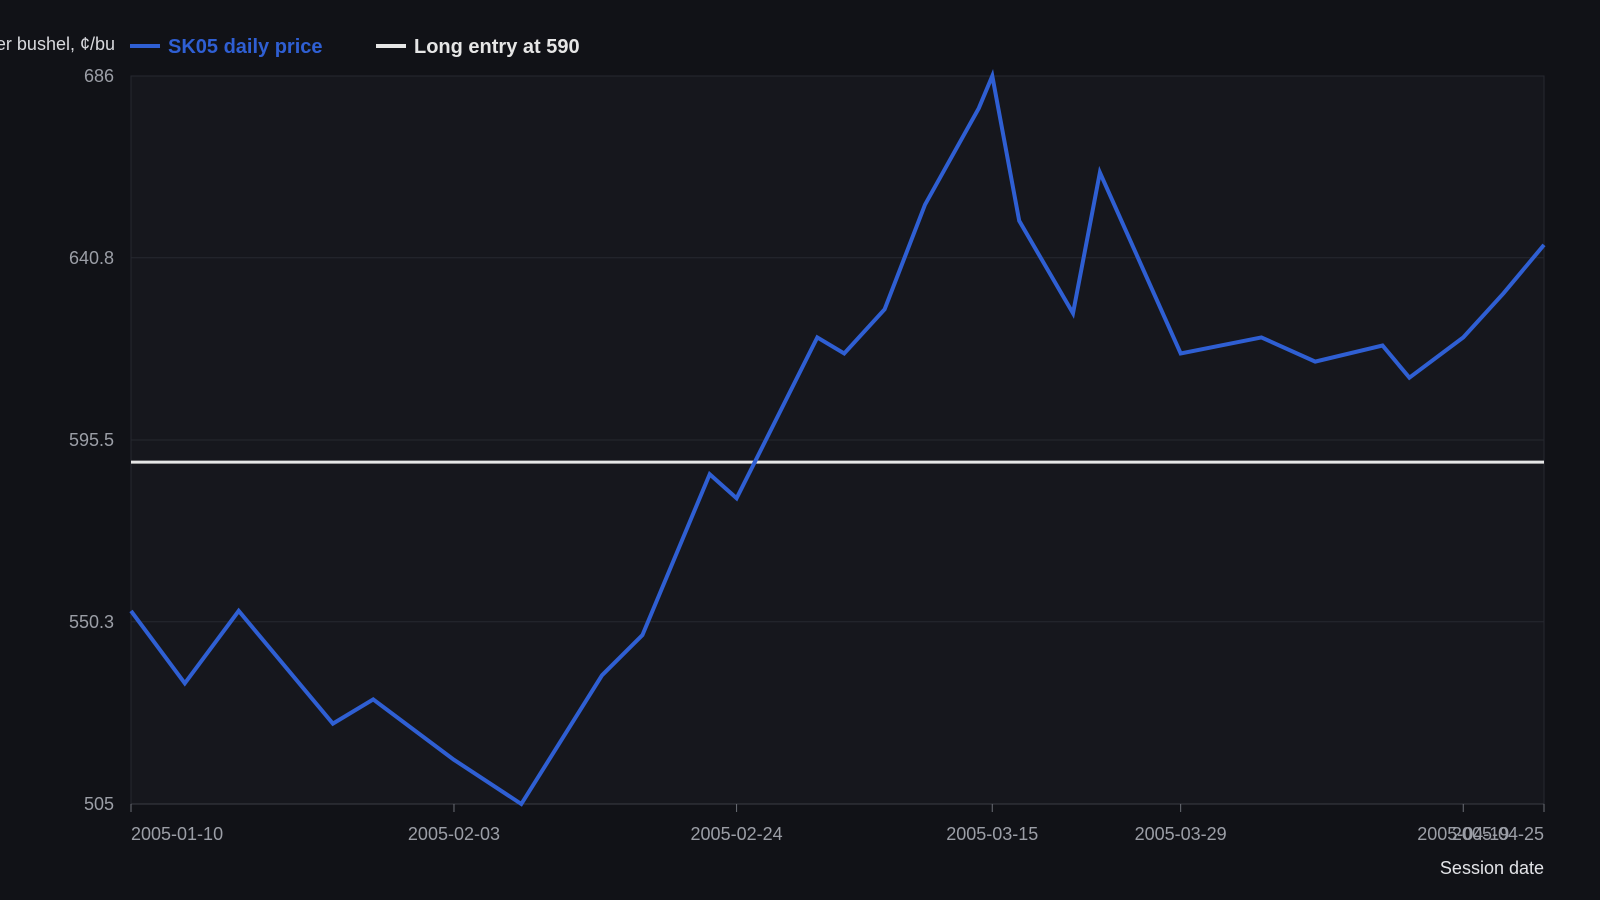 This screenshot has width=1600, height=900. Describe the element at coordinates (1498, 834) in the screenshot. I see `x-tick-label: 2005-04-25` at that location.